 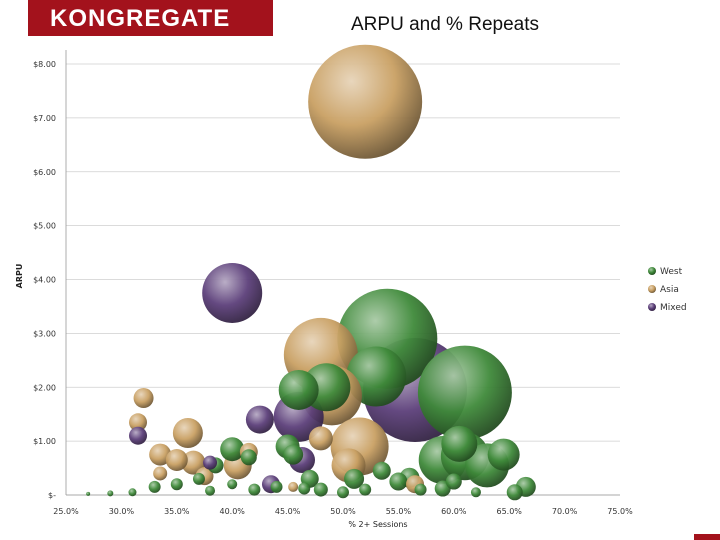 What do you see at coordinates (44, 333) in the screenshot?
I see `y-tick-label: $3.00` at bounding box center [44, 333].